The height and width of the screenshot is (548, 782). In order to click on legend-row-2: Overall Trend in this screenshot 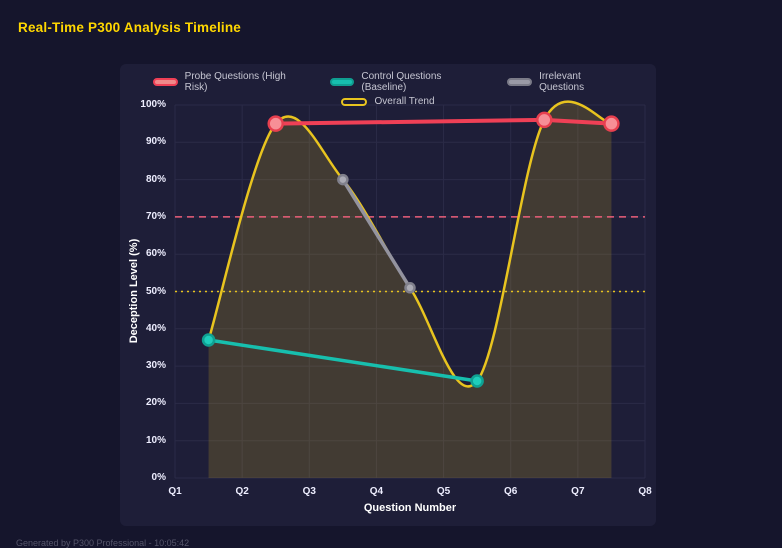, I will do `click(388, 101)`.